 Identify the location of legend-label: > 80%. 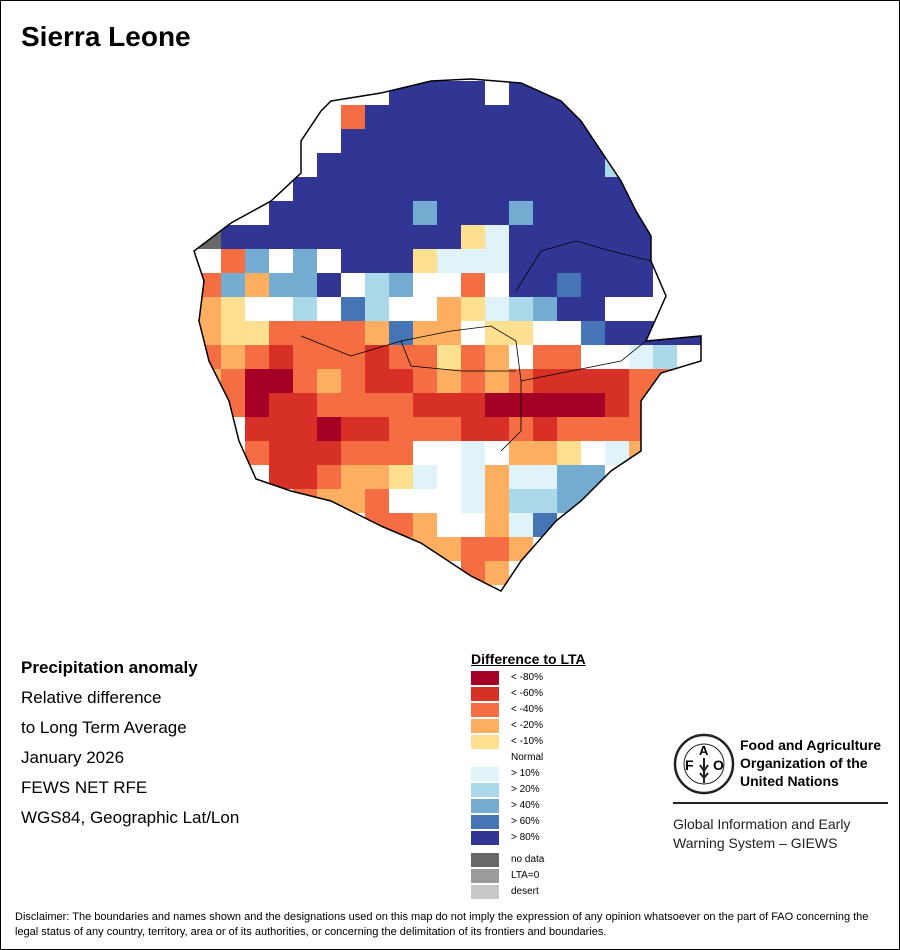
(525, 837).